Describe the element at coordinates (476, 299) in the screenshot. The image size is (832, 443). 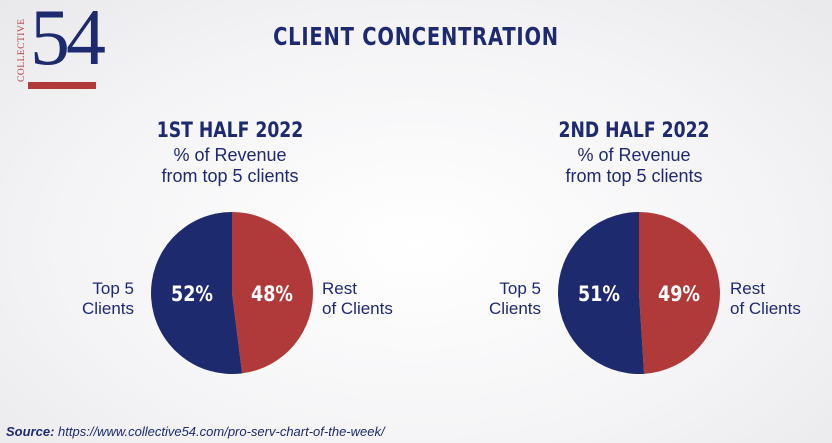
I see `panel-2-left-label: Top 5 Clients` at that location.